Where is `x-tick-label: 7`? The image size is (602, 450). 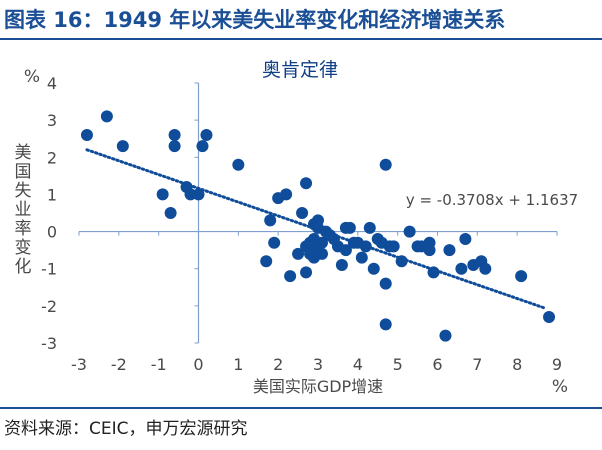
x-tick-label: 7 is located at coordinates (477, 364).